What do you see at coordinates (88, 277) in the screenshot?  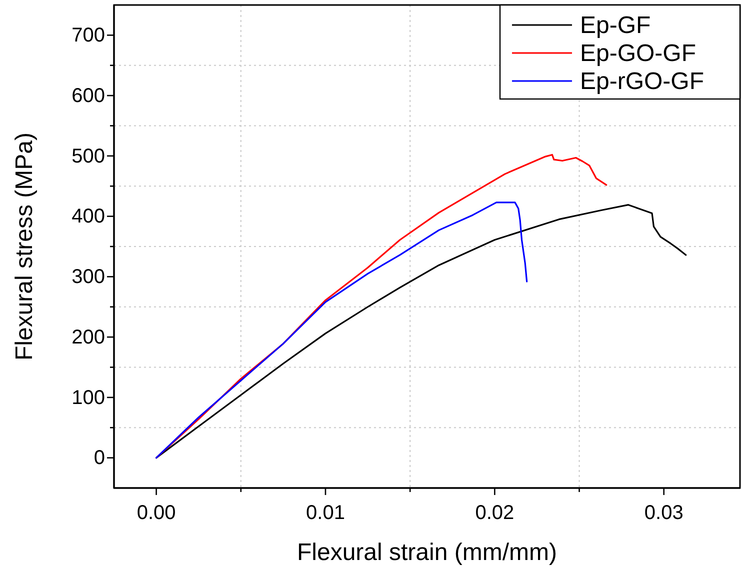 I see `y-tick-label: 300` at bounding box center [88, 277].